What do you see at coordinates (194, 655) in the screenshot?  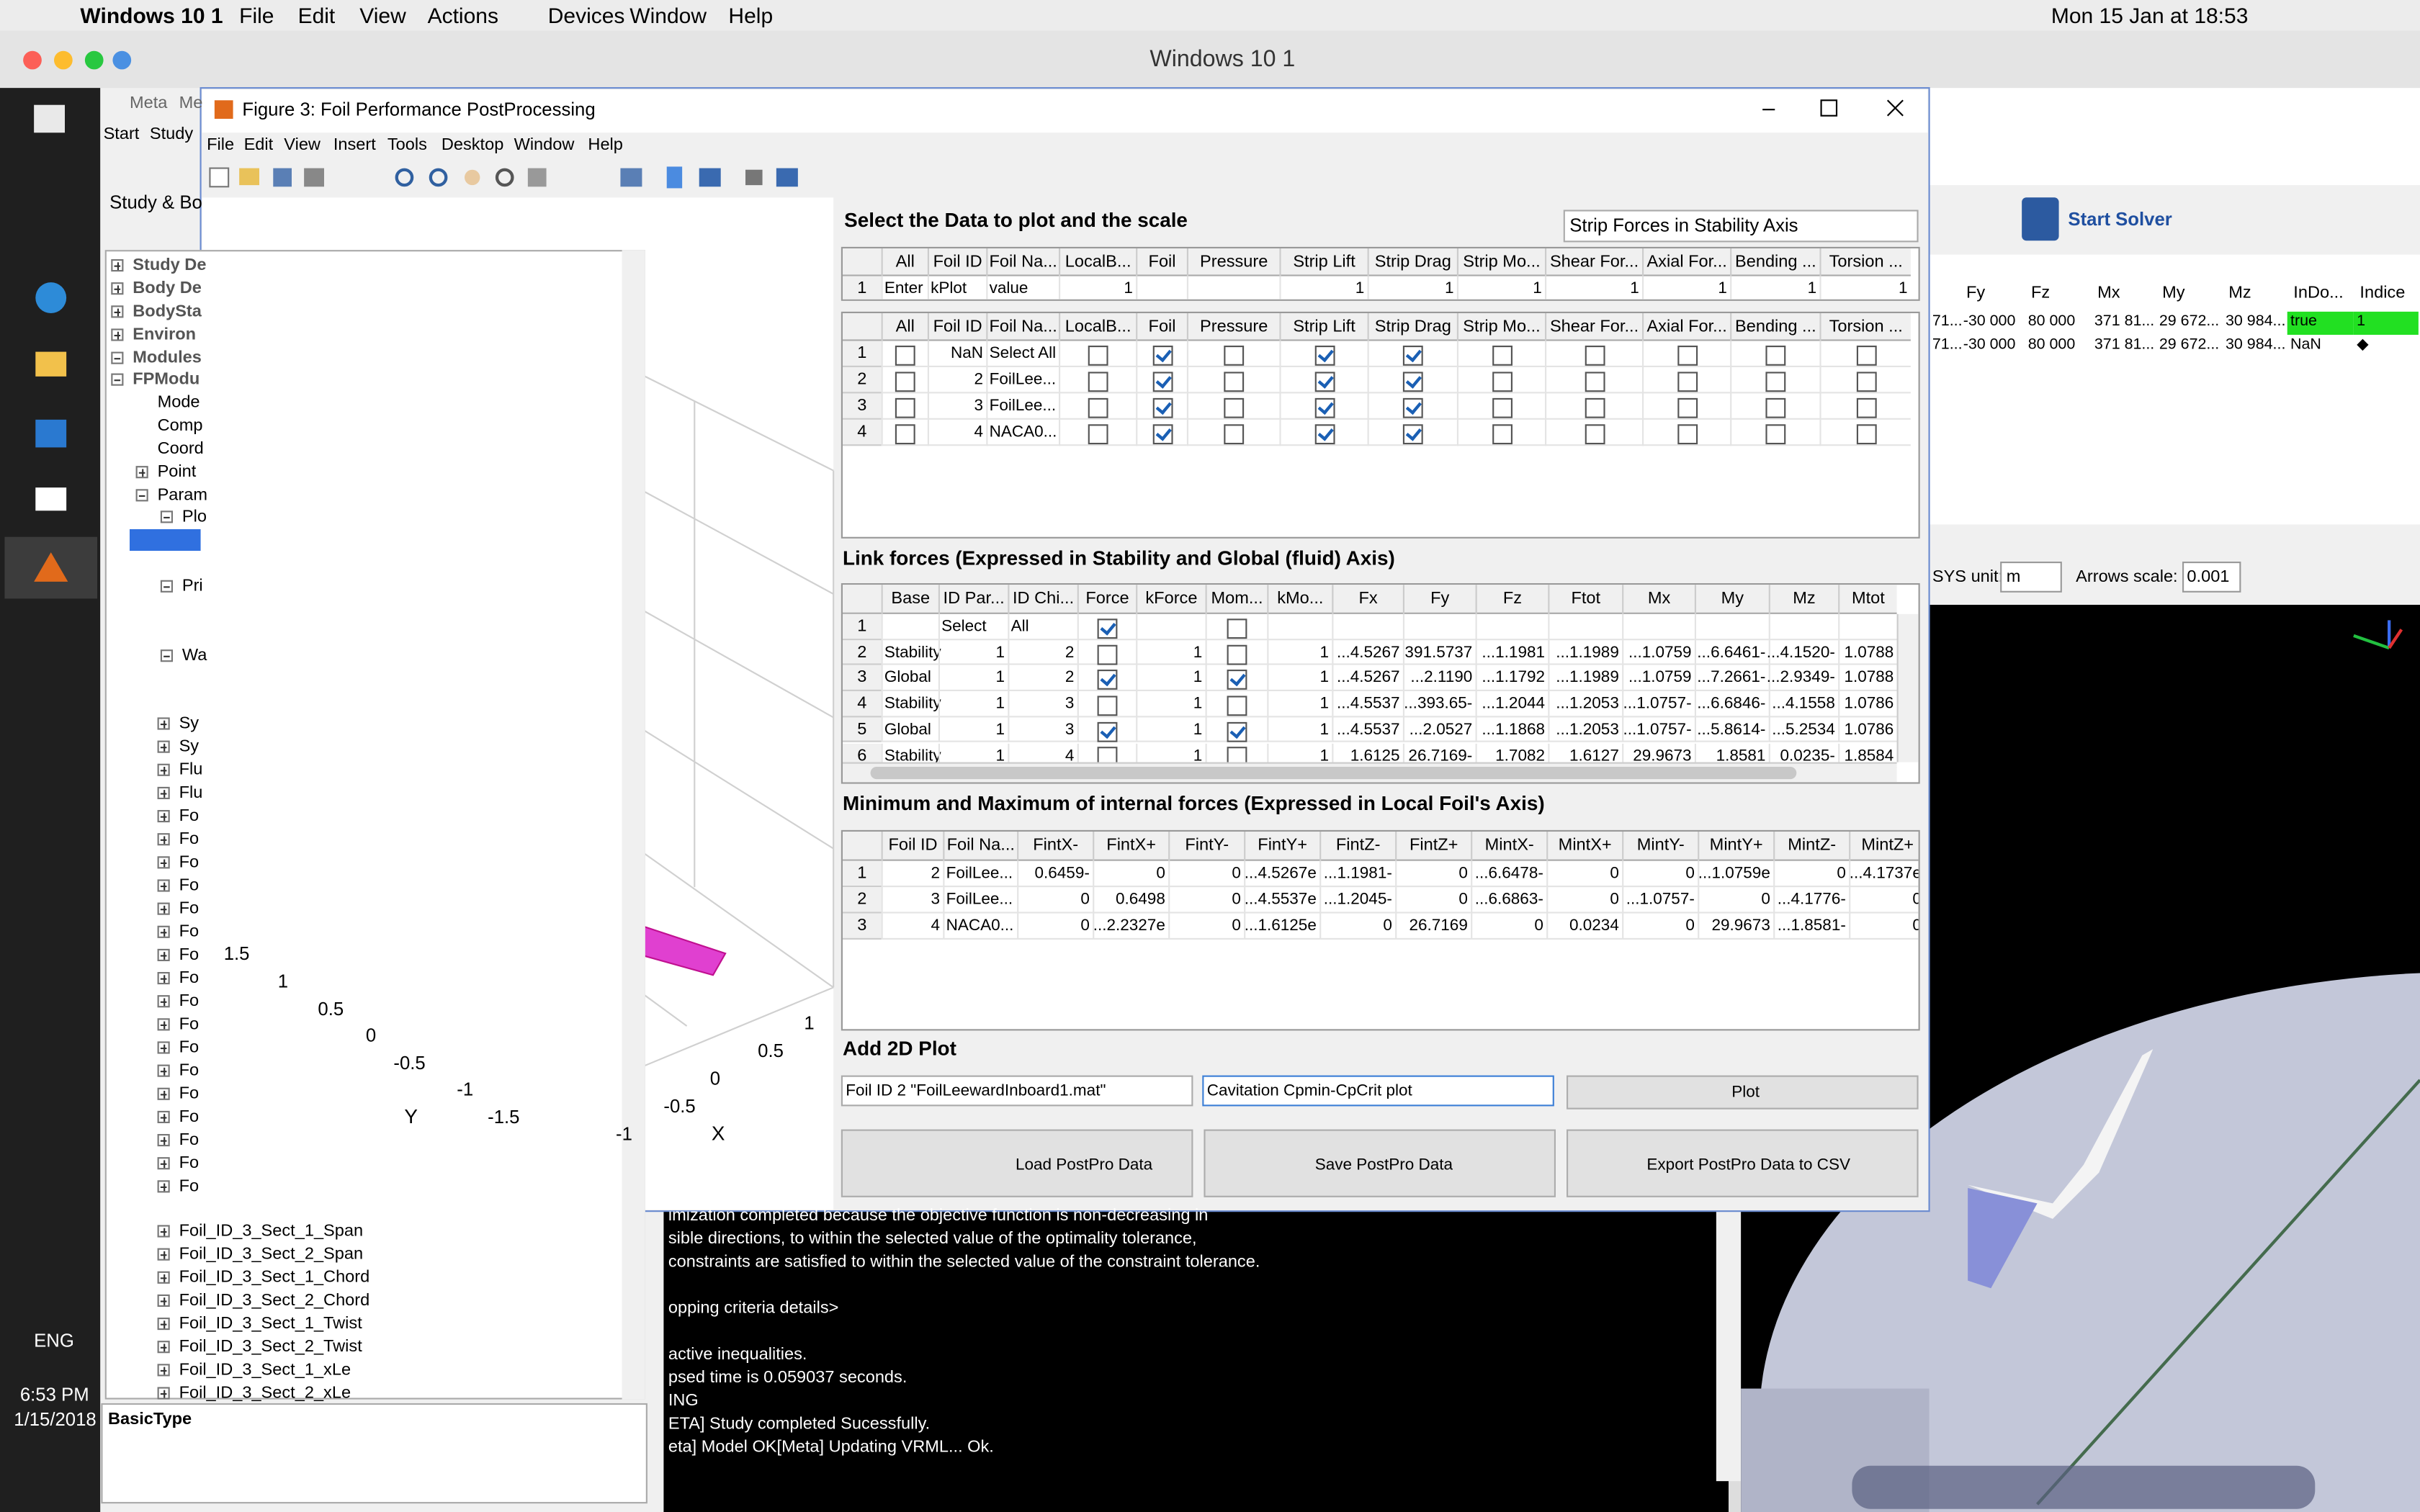 I see `tree-item: Wa` at bounding box center [194, 655].